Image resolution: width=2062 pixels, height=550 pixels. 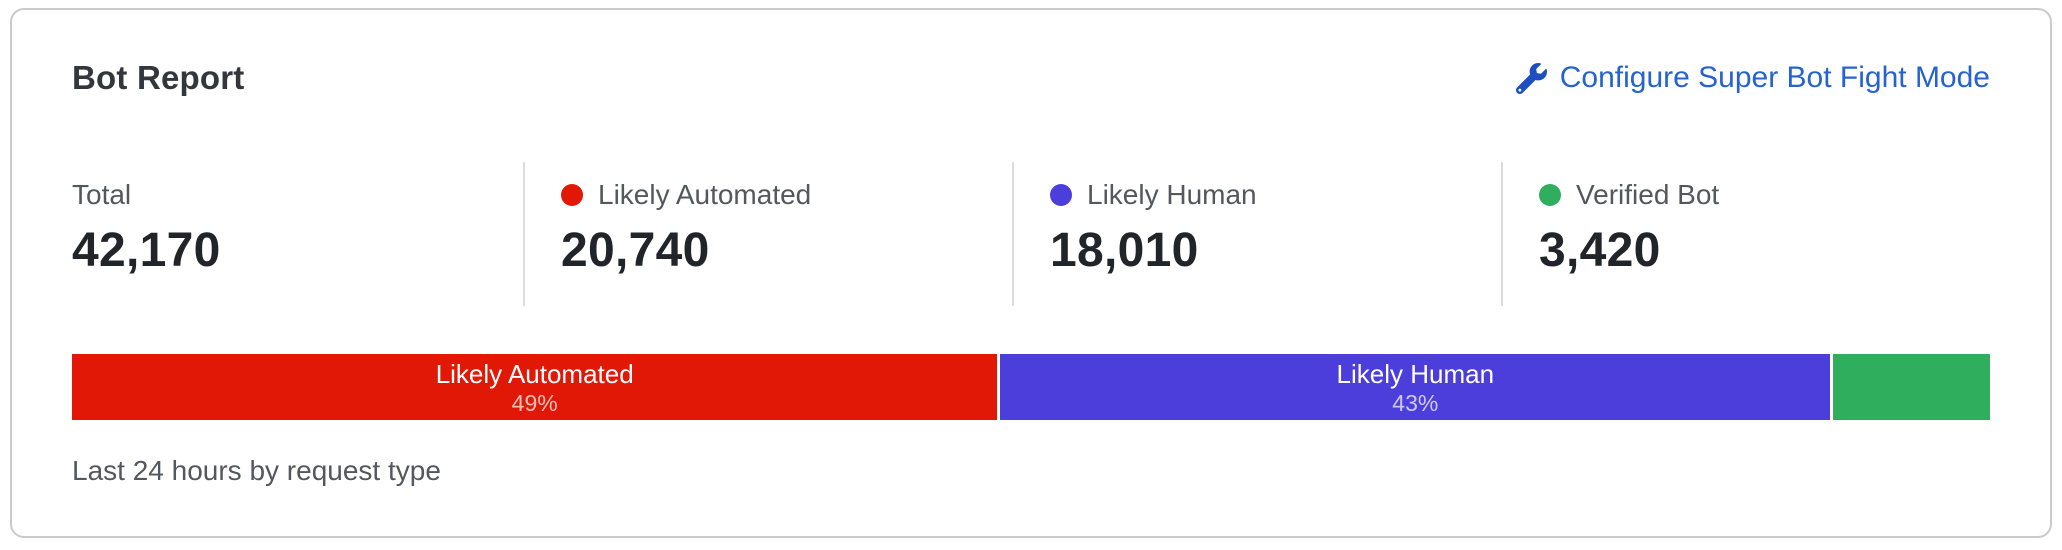 What do you see at coordinates (1745, 234) in the screenshot?
I see `verified-bot-stat: Verified Bot 3,420` at bounding box center [1745, 234].